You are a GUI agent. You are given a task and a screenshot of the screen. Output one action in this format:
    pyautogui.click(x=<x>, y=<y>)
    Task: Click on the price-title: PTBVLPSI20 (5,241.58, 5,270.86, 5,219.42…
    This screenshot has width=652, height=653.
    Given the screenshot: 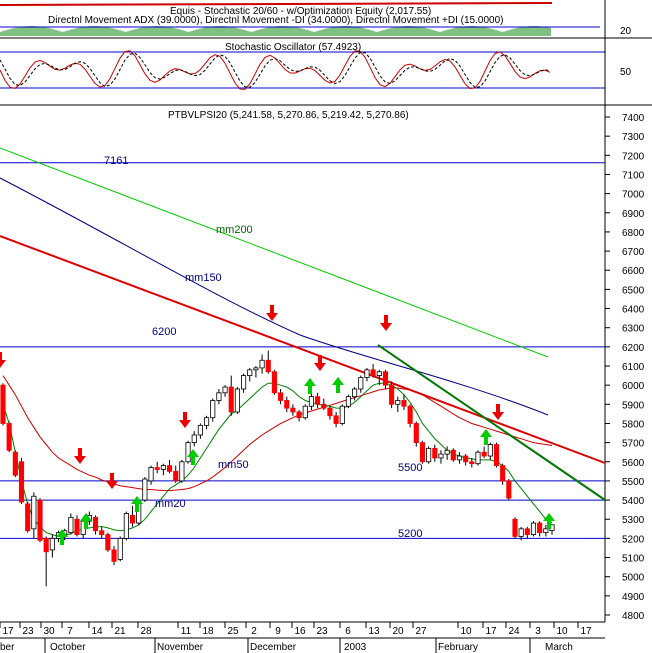 What is the action you would take?
    pyautogui.click(x=288, y=115)
    